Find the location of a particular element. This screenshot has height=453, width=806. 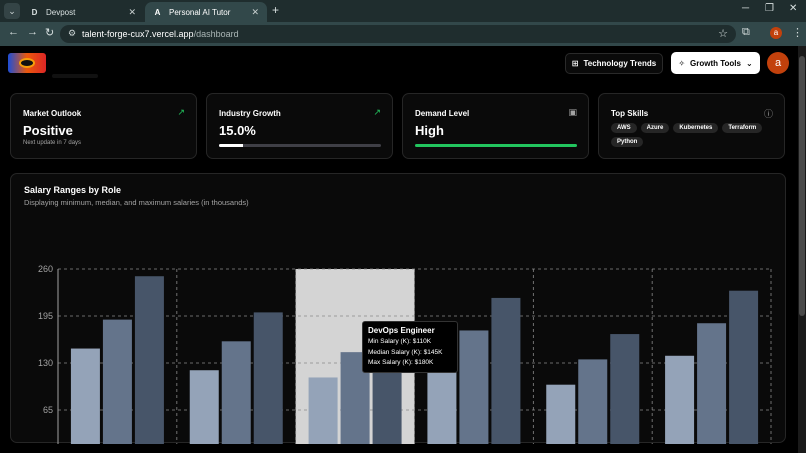

tab-title: Devpost is located at coordinates (61, 12).